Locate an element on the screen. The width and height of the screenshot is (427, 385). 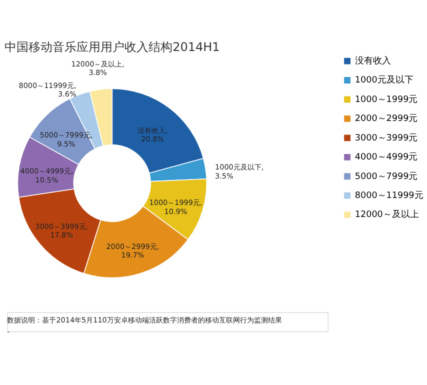
chart-title: 中国移动音乐应用用户收入结构2014H1 is located at coordinates (112, 47).